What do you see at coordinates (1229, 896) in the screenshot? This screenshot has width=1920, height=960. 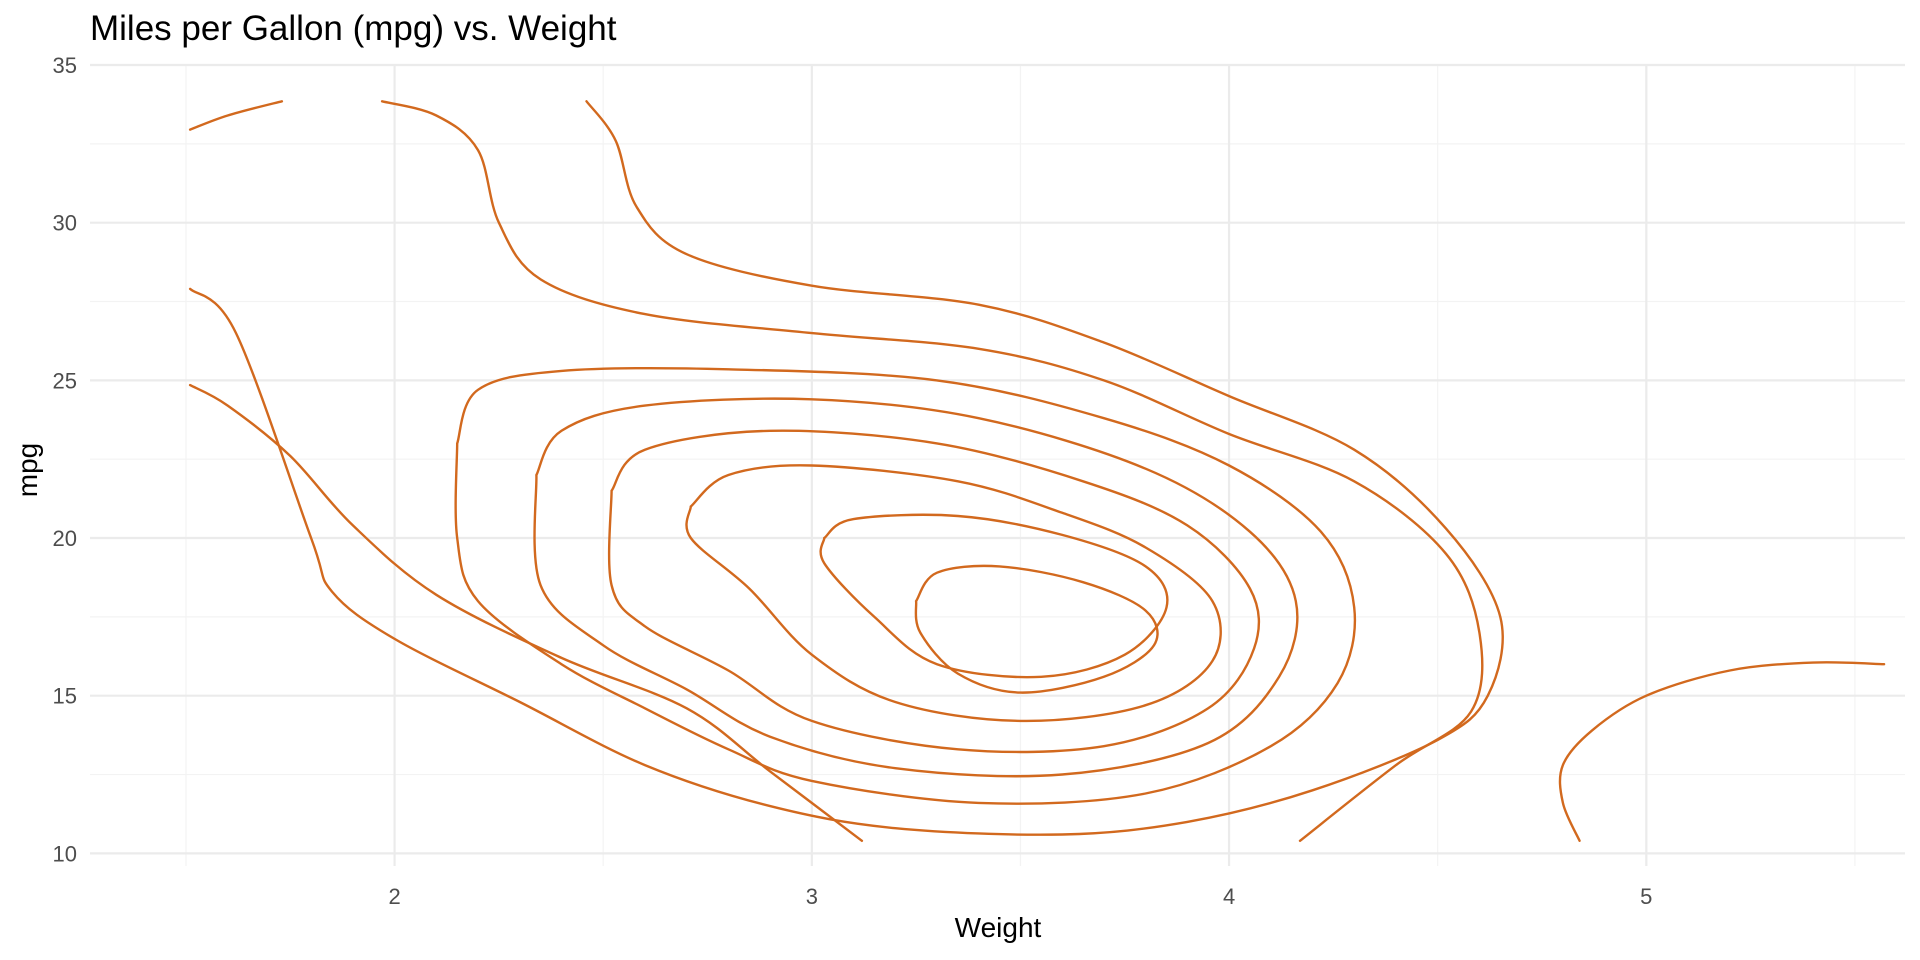 I see `x-tick-label: 4` at bounding box center [1229, 896].